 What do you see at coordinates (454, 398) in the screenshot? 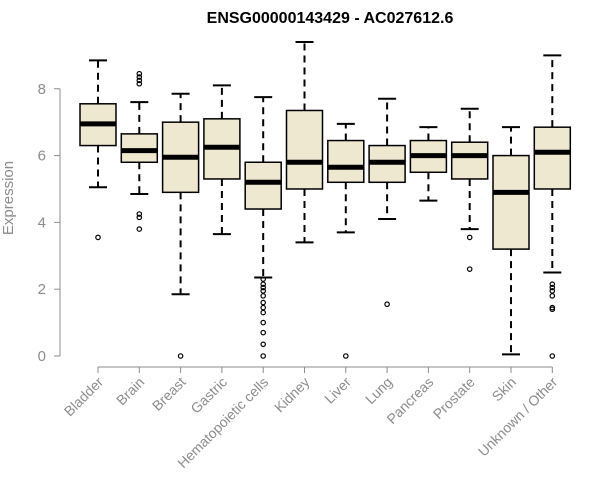
I see `x-tick-label: Prostate` at bounding box center [454, 398].